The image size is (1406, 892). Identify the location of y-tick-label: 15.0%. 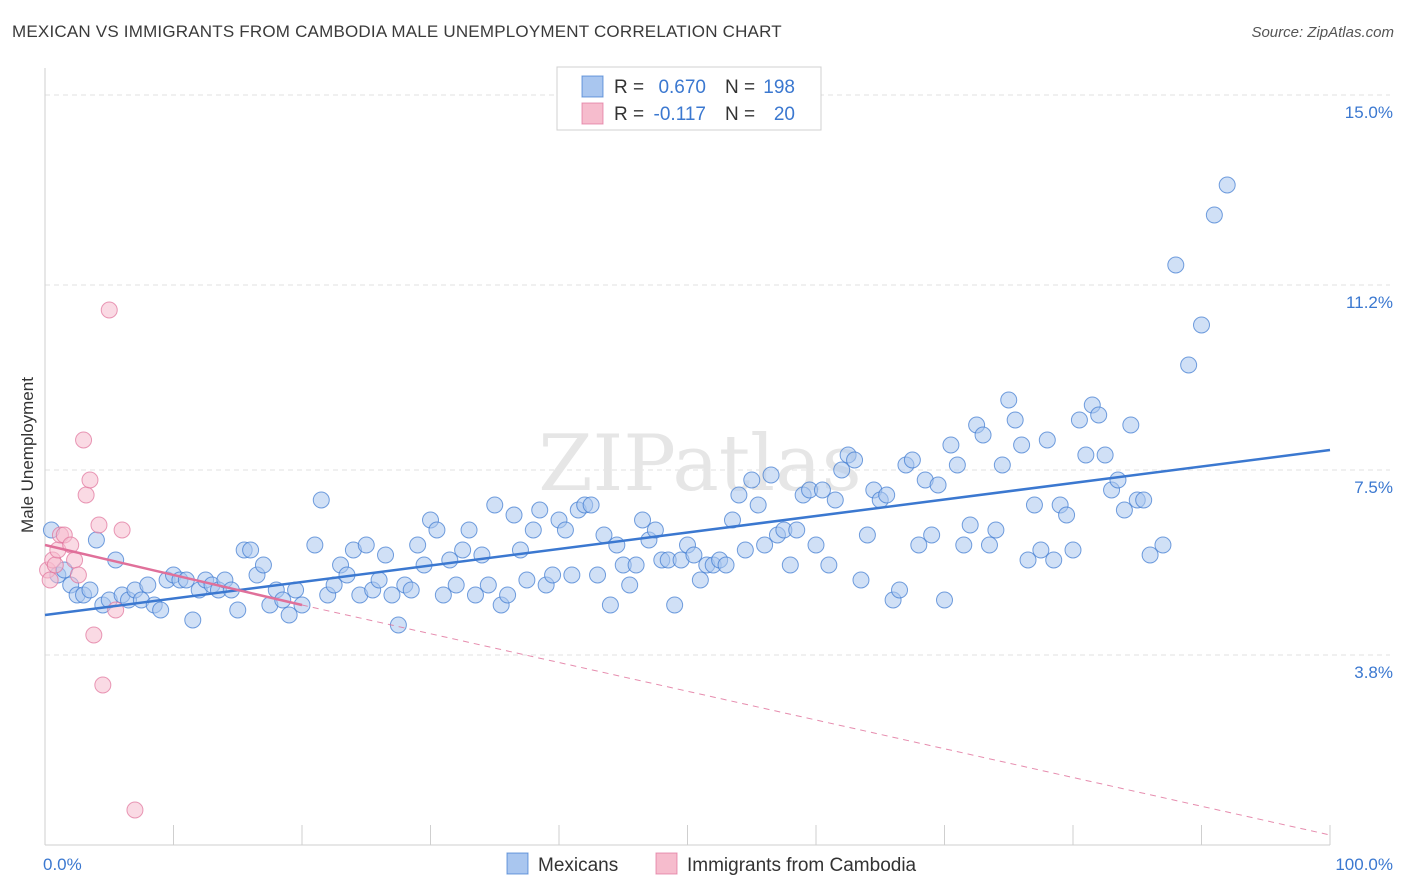
(1369, 112).